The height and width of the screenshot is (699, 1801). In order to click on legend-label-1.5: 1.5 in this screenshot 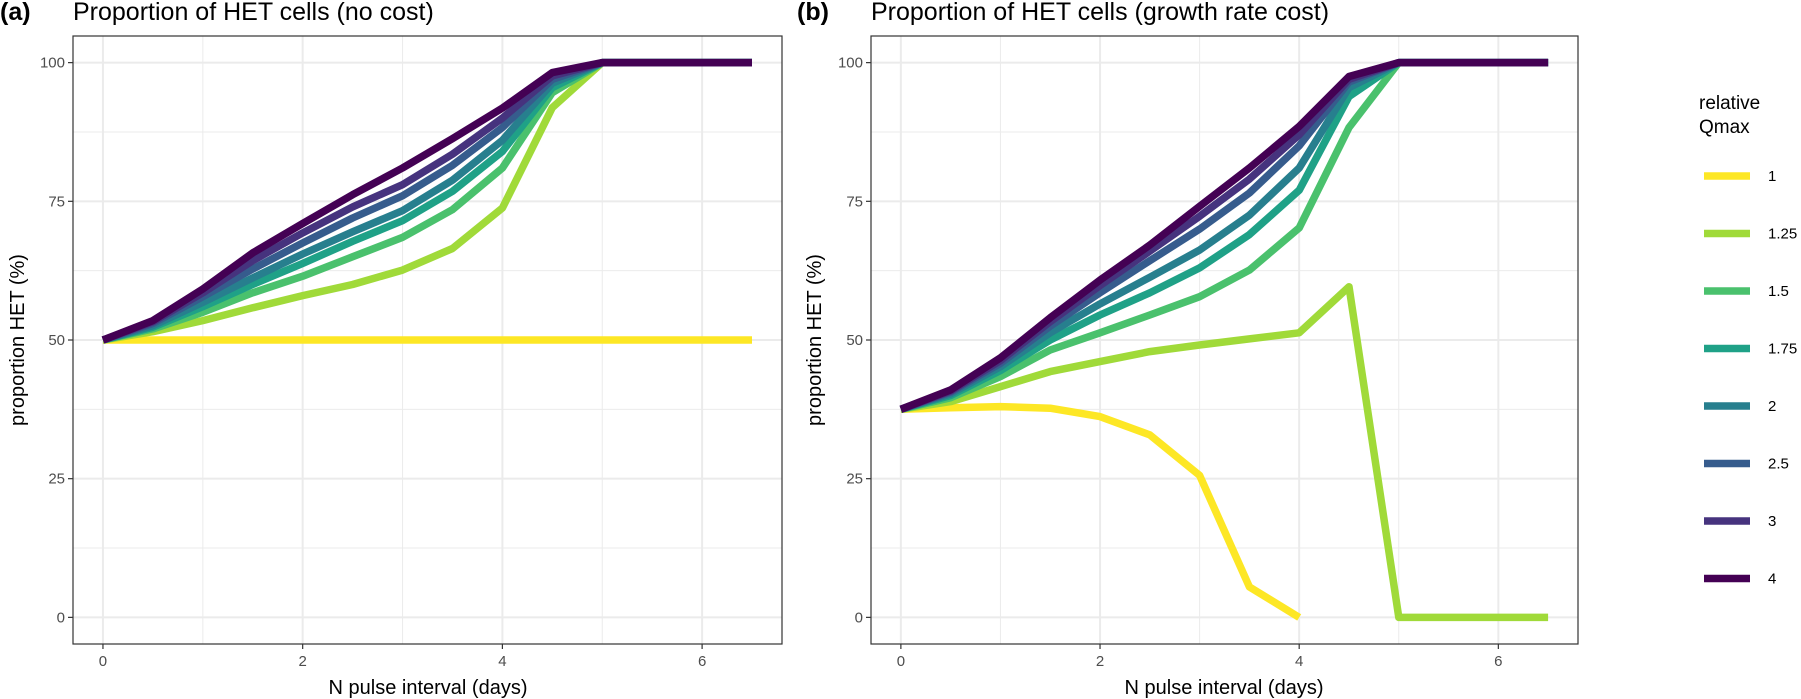, I will do `click(1778, 291)`.